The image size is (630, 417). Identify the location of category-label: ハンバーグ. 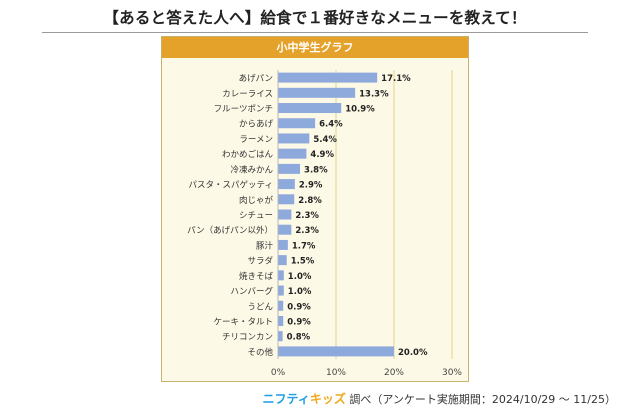
(251, 291).